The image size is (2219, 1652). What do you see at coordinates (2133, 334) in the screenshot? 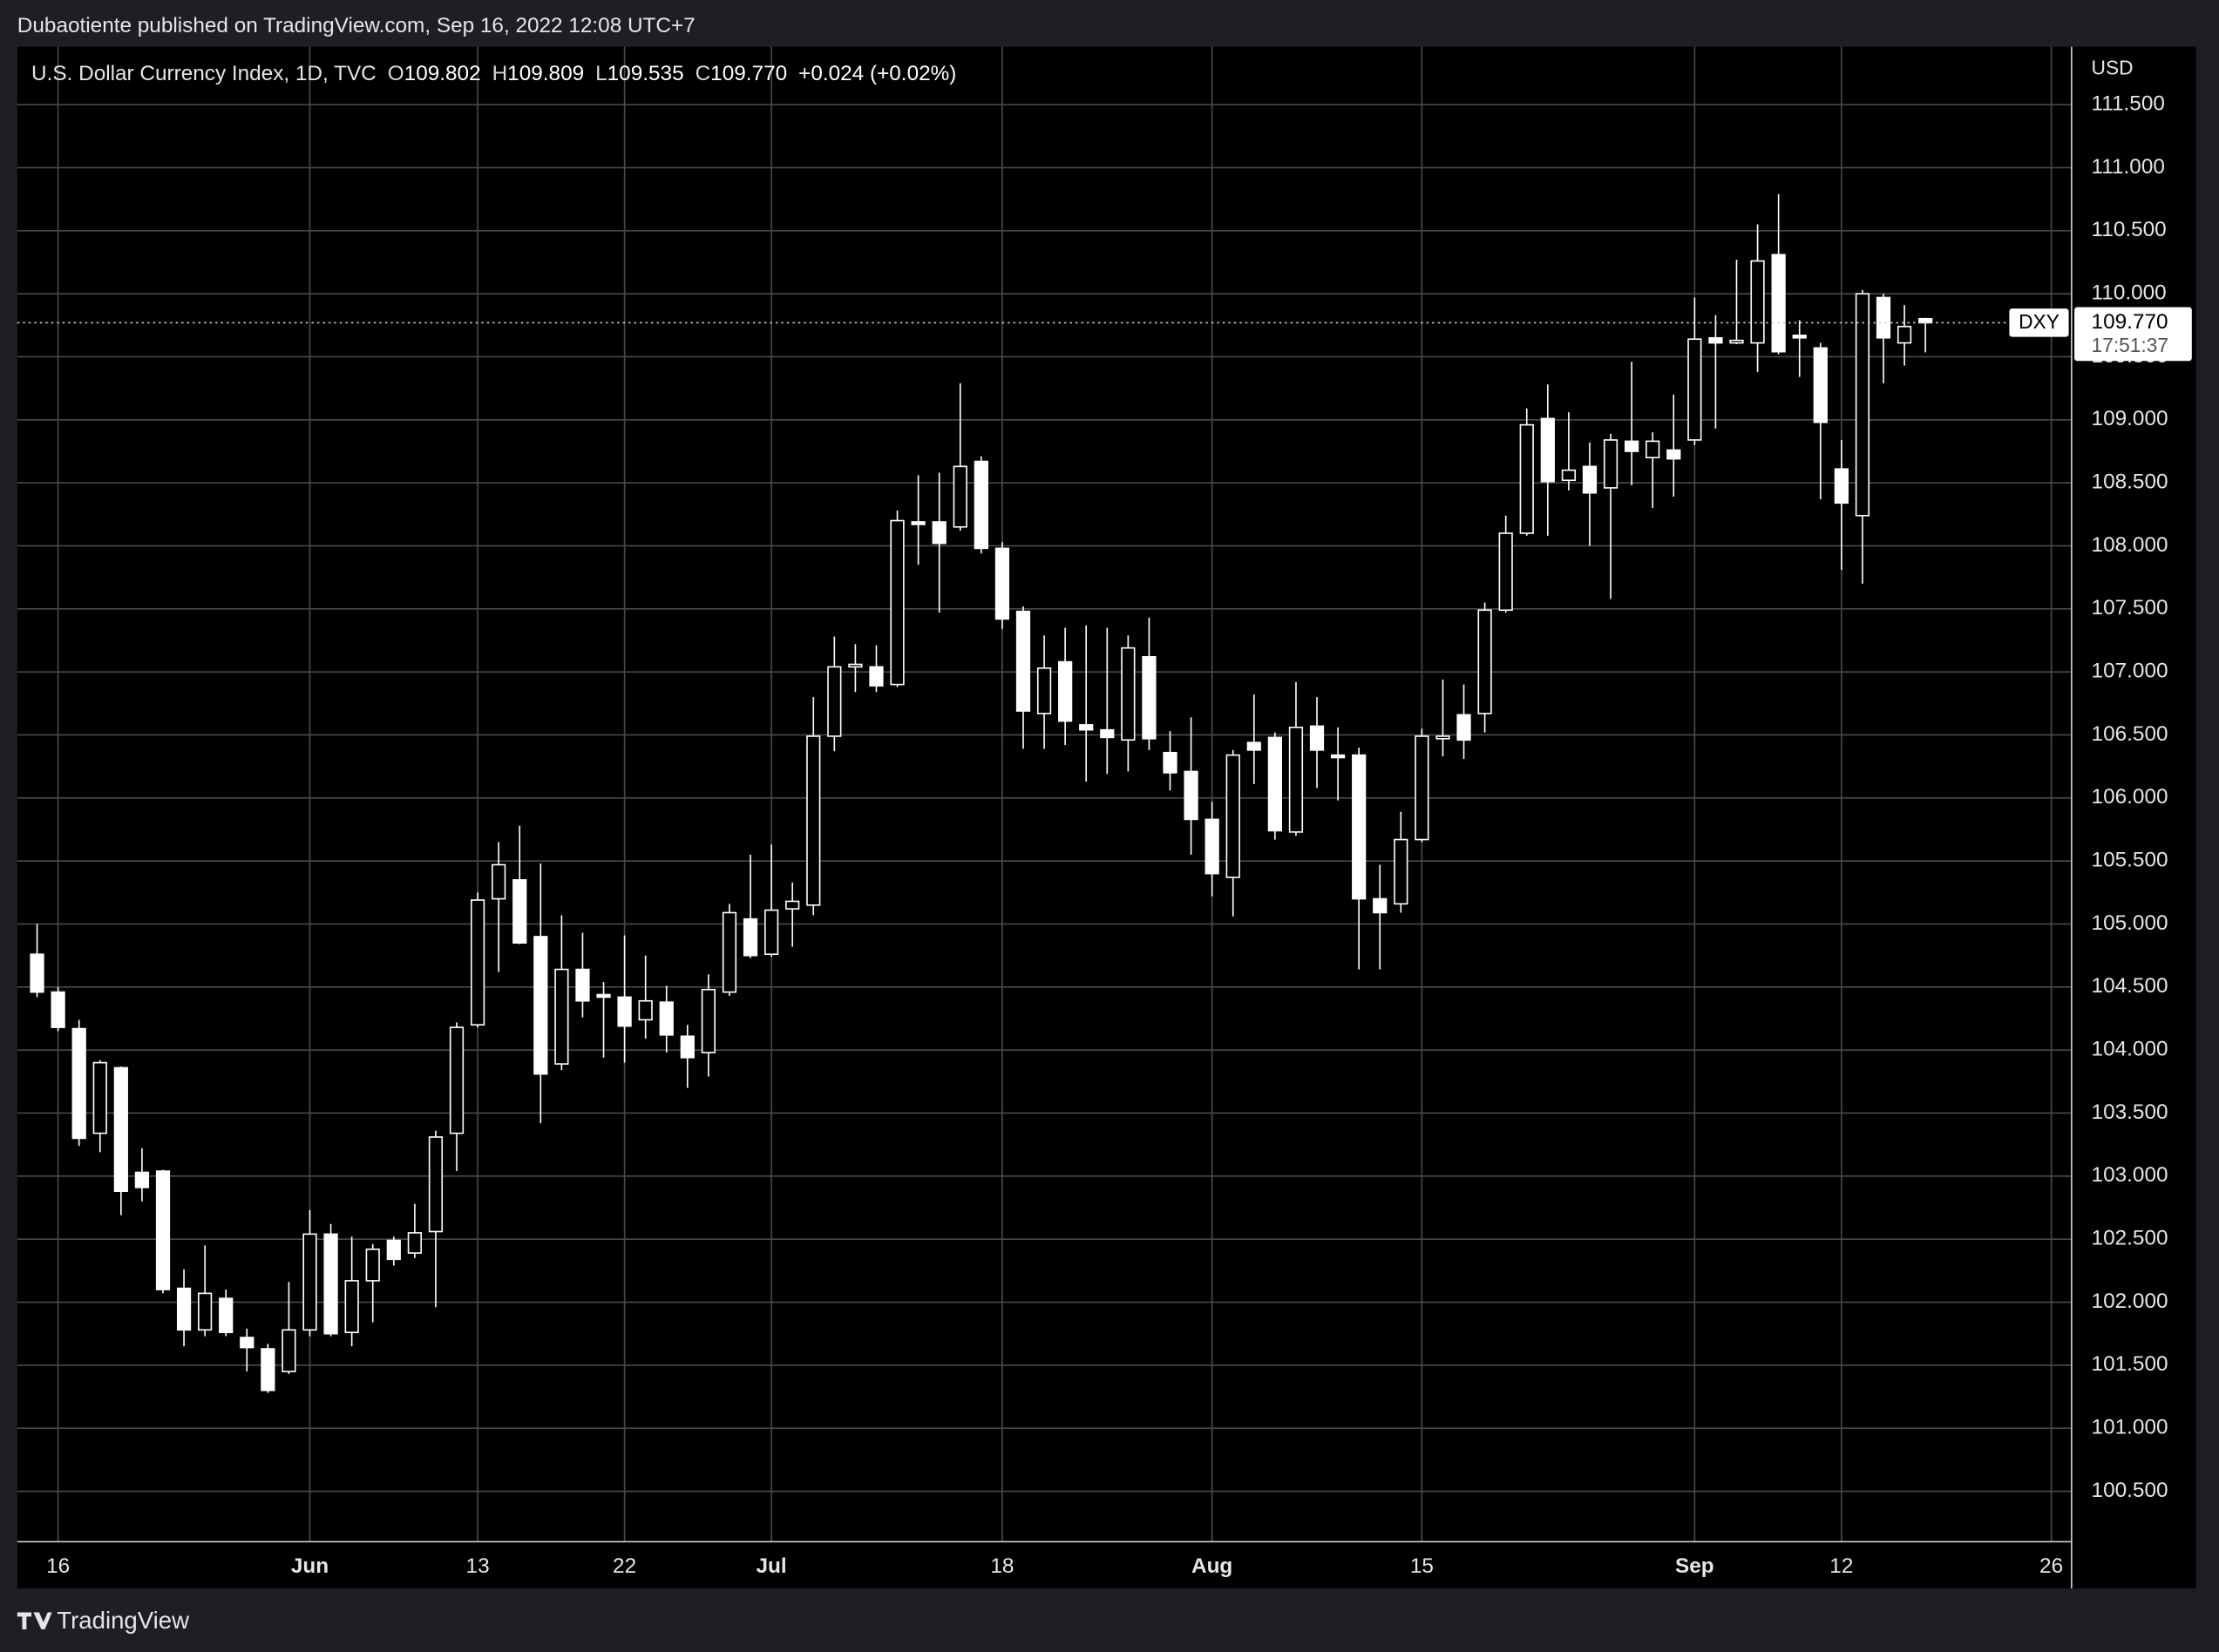
I see `last-price-box` at bounding box center [2133, 334].